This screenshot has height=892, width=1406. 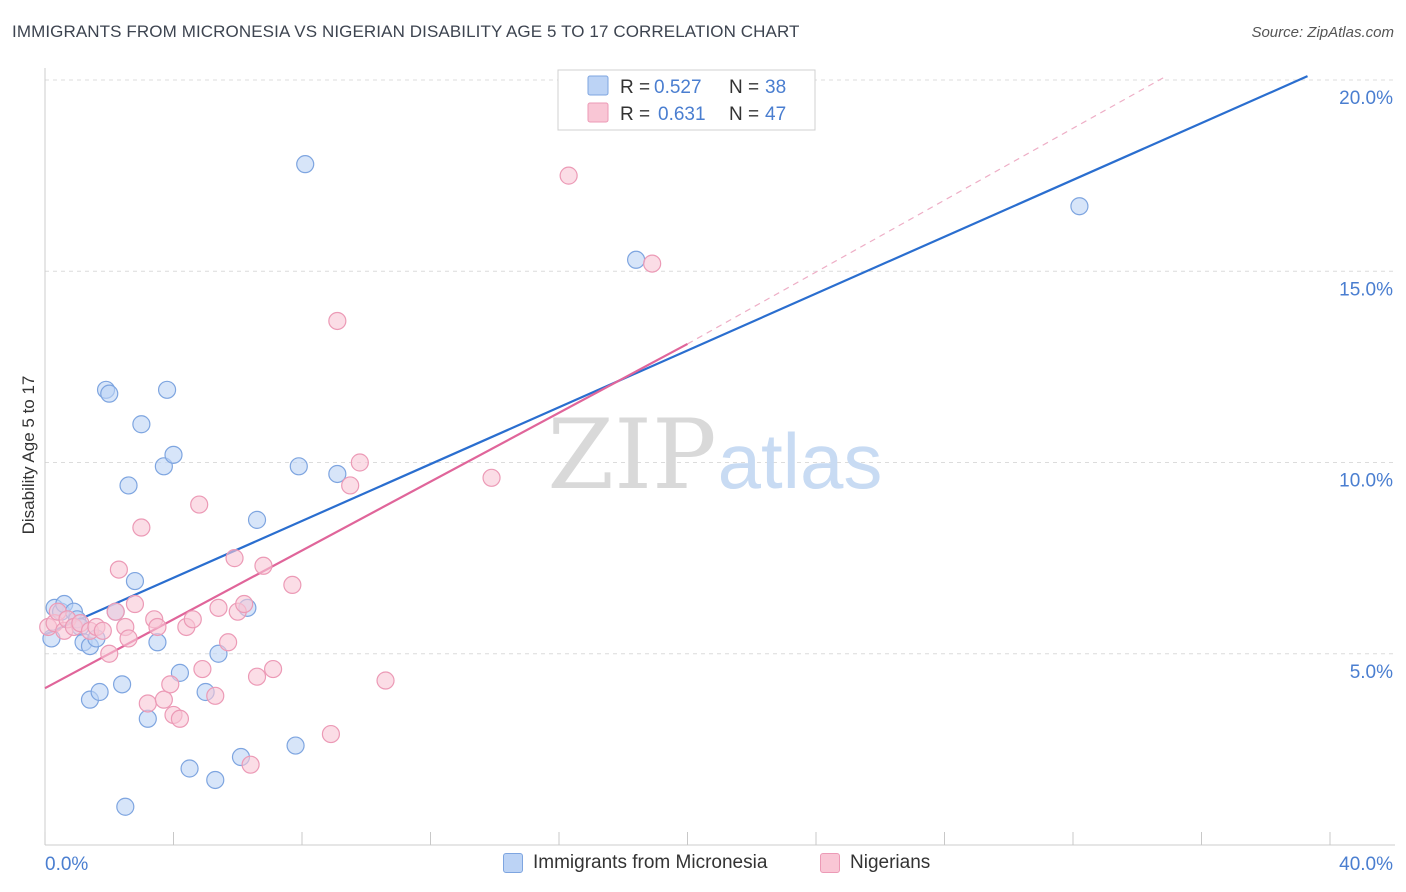 I want to click on y-tick-label: 10.0%, so click(x=1366, y=481).